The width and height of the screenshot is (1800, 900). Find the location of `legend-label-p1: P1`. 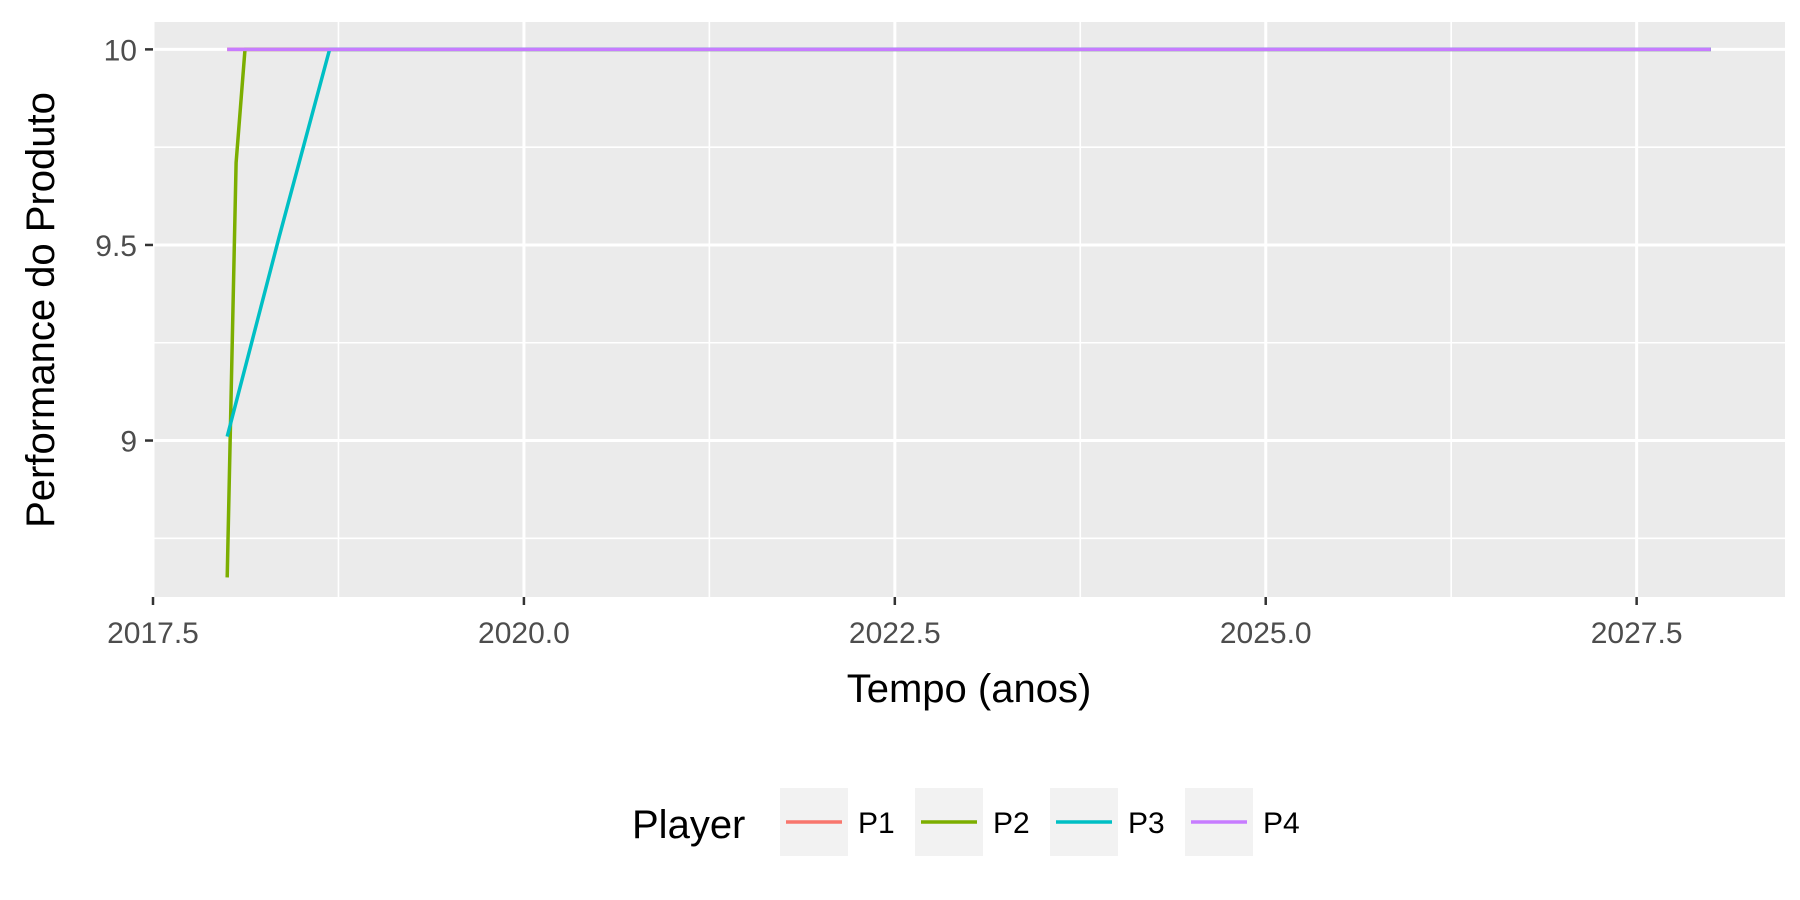

legend-label-p1: P1 is located at coordinates (876, 823).